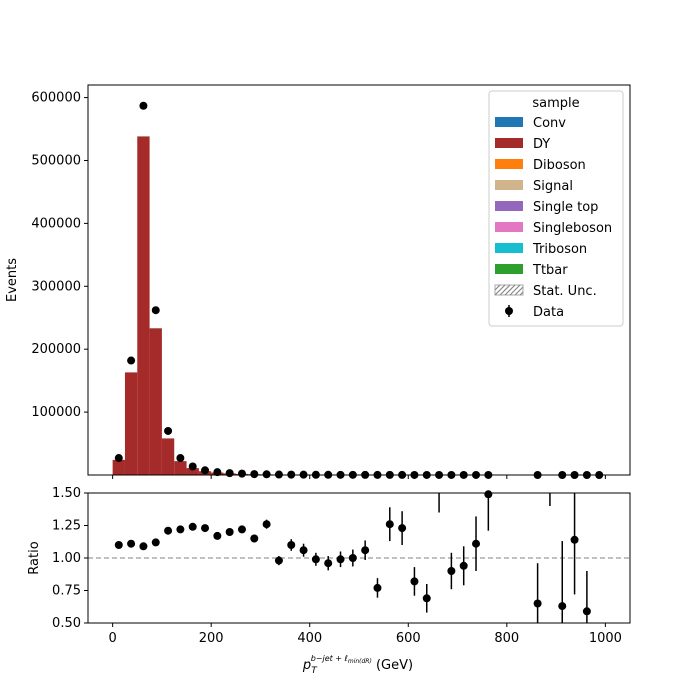  What do you see at coordinates (306, 665) in the screenshot?
I see `x-axis-label-main: p` at bounding box center [306, 665].